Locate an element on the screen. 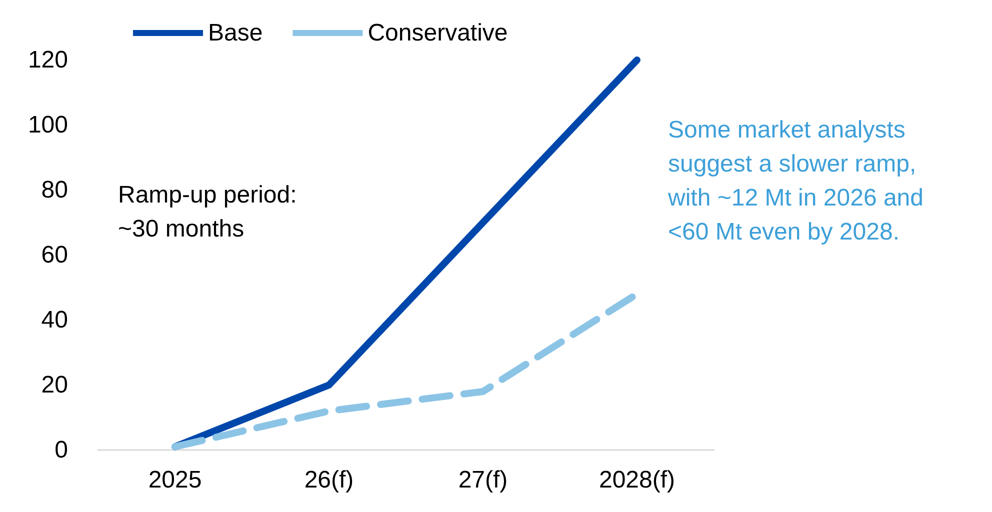 This screenshot has width=992, height=512. legend-label: Conservative is located at coordinates (438, 33).